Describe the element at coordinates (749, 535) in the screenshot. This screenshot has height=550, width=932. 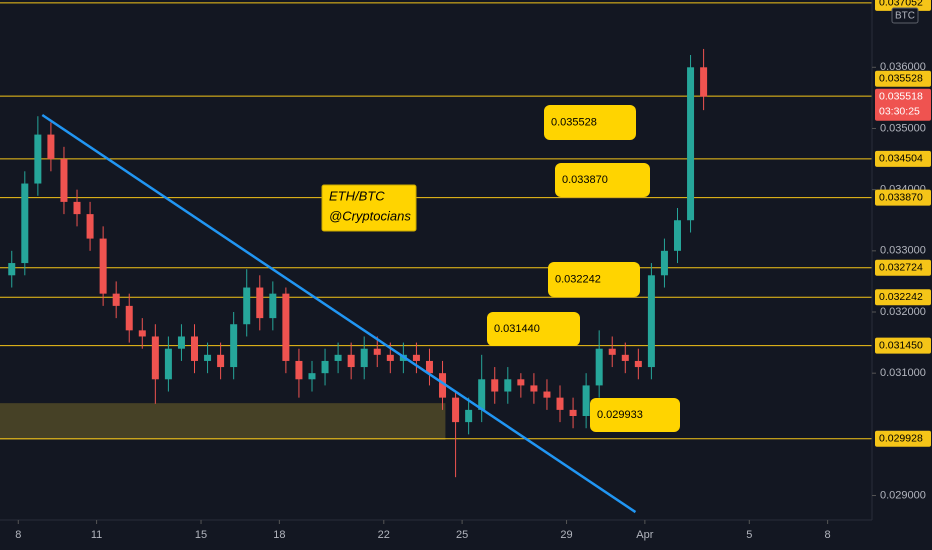
I see `x-tick-label: 5` at that location.